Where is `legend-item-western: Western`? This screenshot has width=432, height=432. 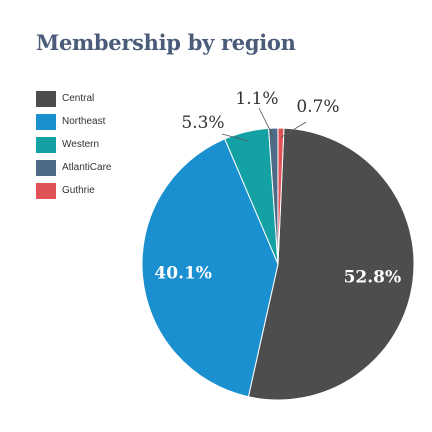 legend-item-western: Western is located at coordinates (73, 144).